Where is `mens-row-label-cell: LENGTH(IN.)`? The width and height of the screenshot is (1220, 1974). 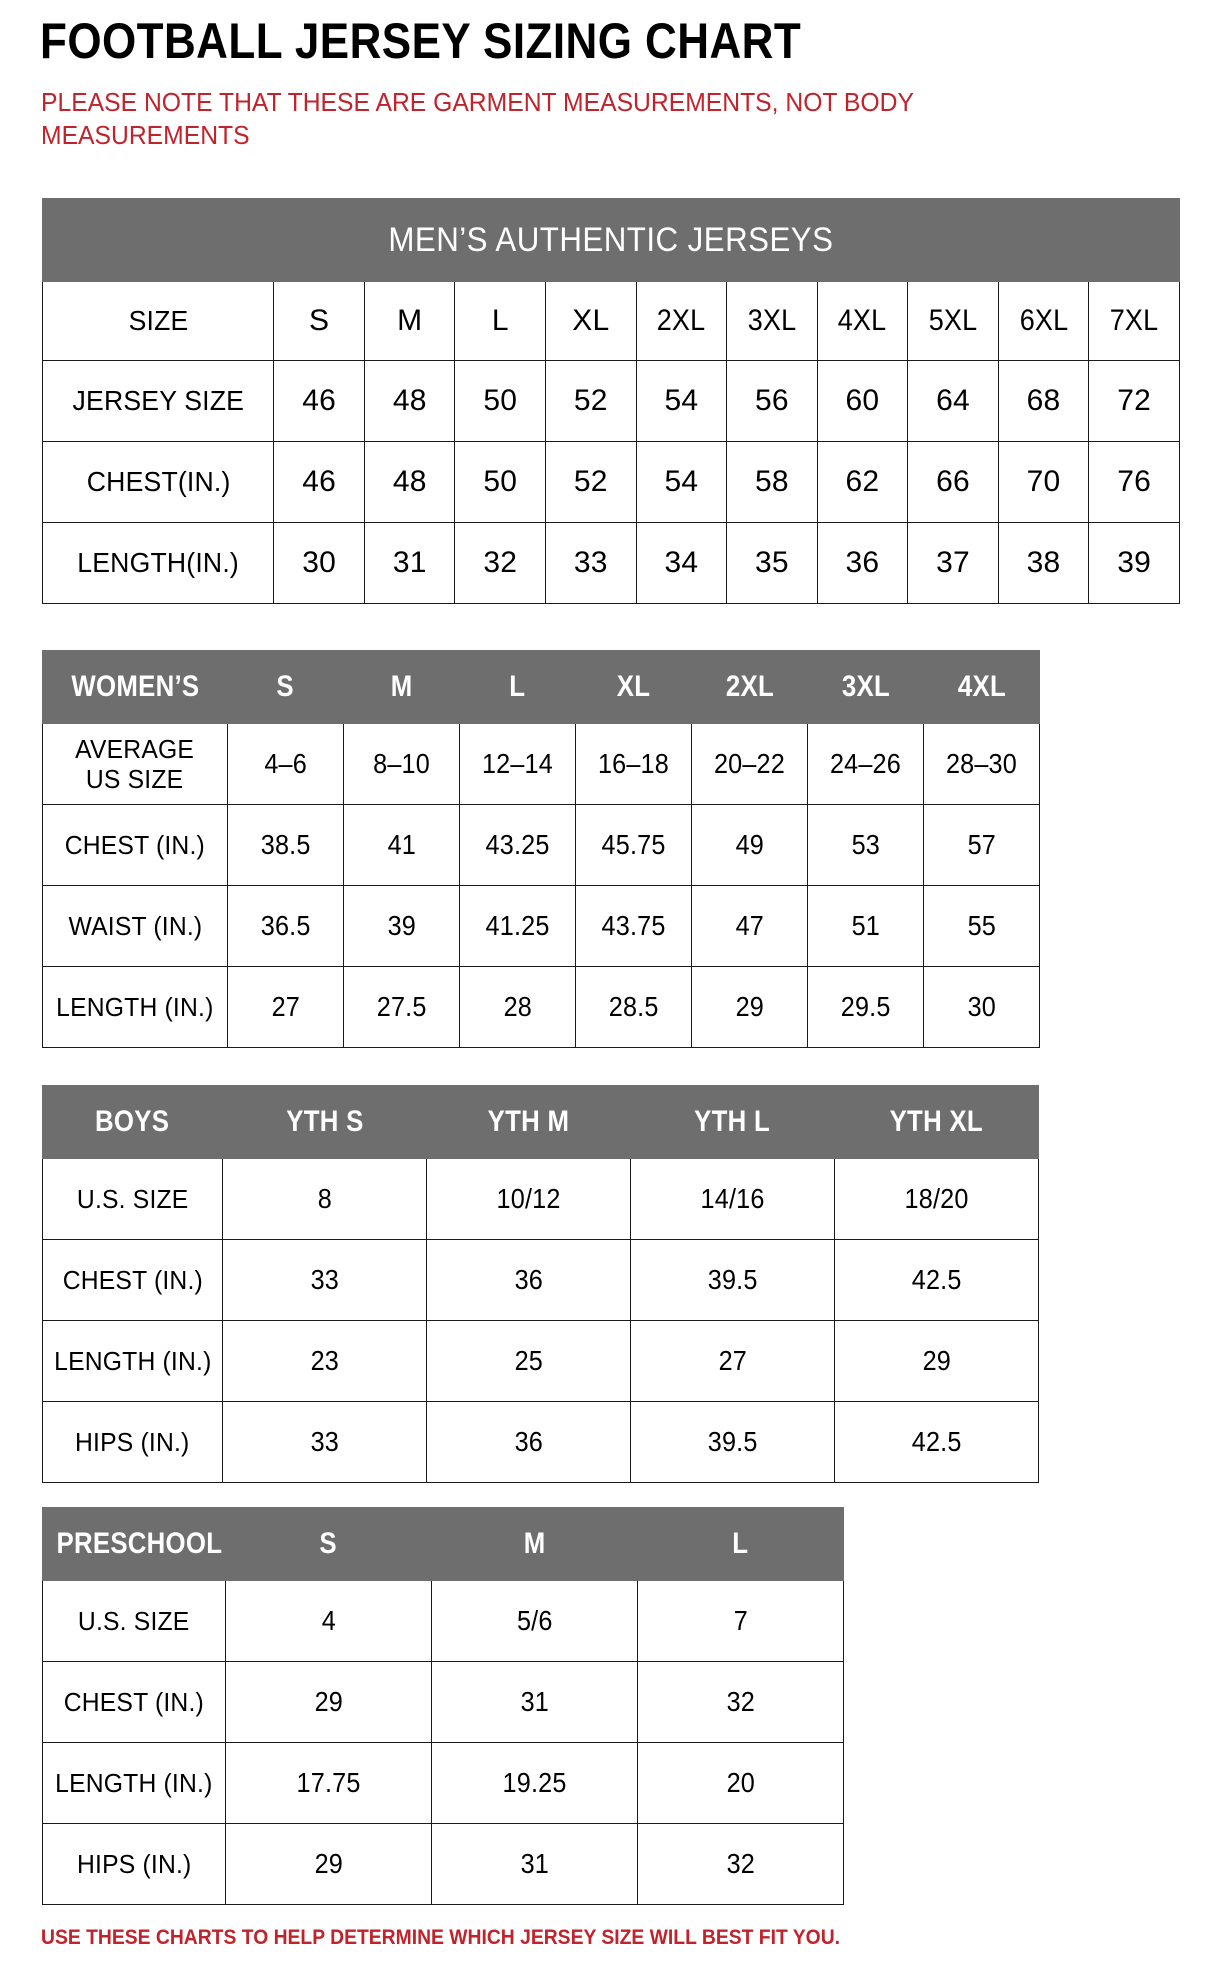
mens-row-label-cell: LENGTH(IN.) is located at coordinates (158, 563).